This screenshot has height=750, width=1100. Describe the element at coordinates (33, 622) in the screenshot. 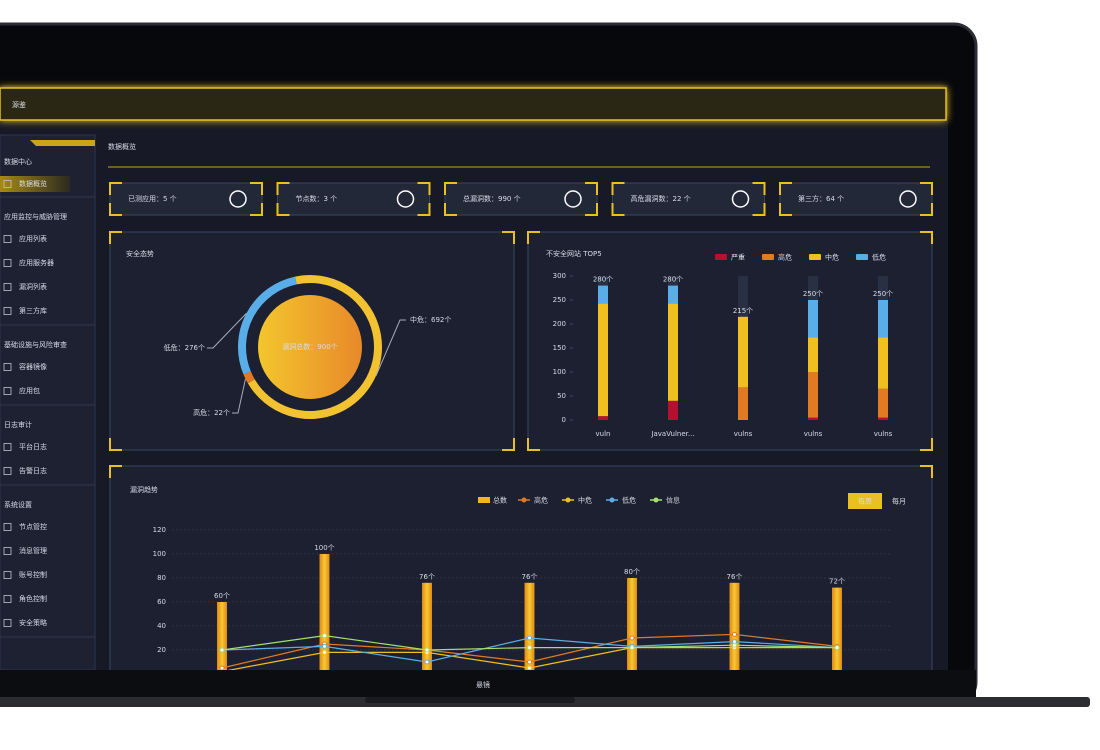

I see `sidebar-item: 安全策略` at that location.